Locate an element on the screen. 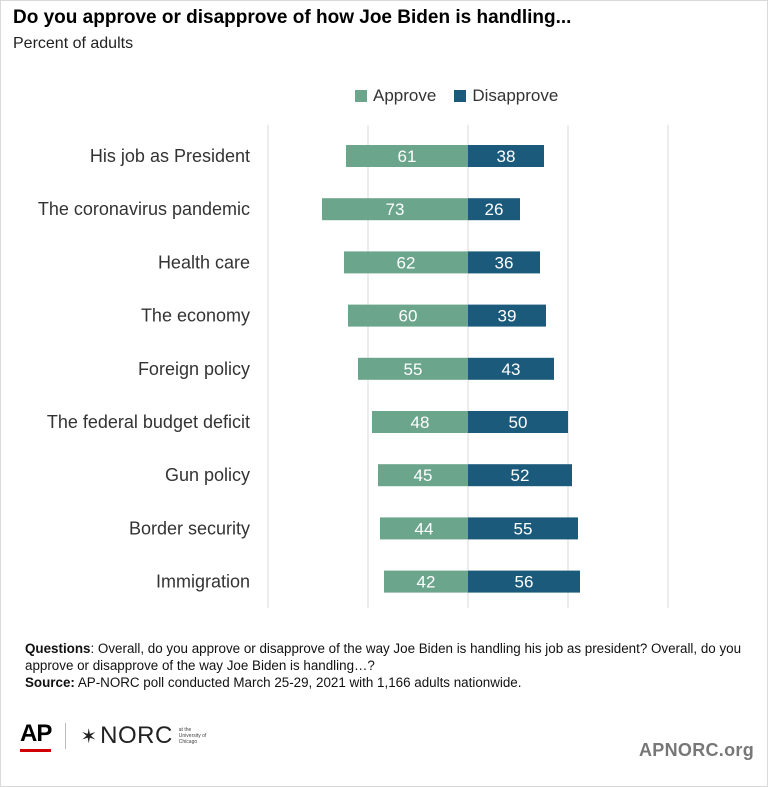 Image resolution: width=768 pixels, height=787 pixels. data-label-disapprove: 50 is located at coordinates (518, 422).